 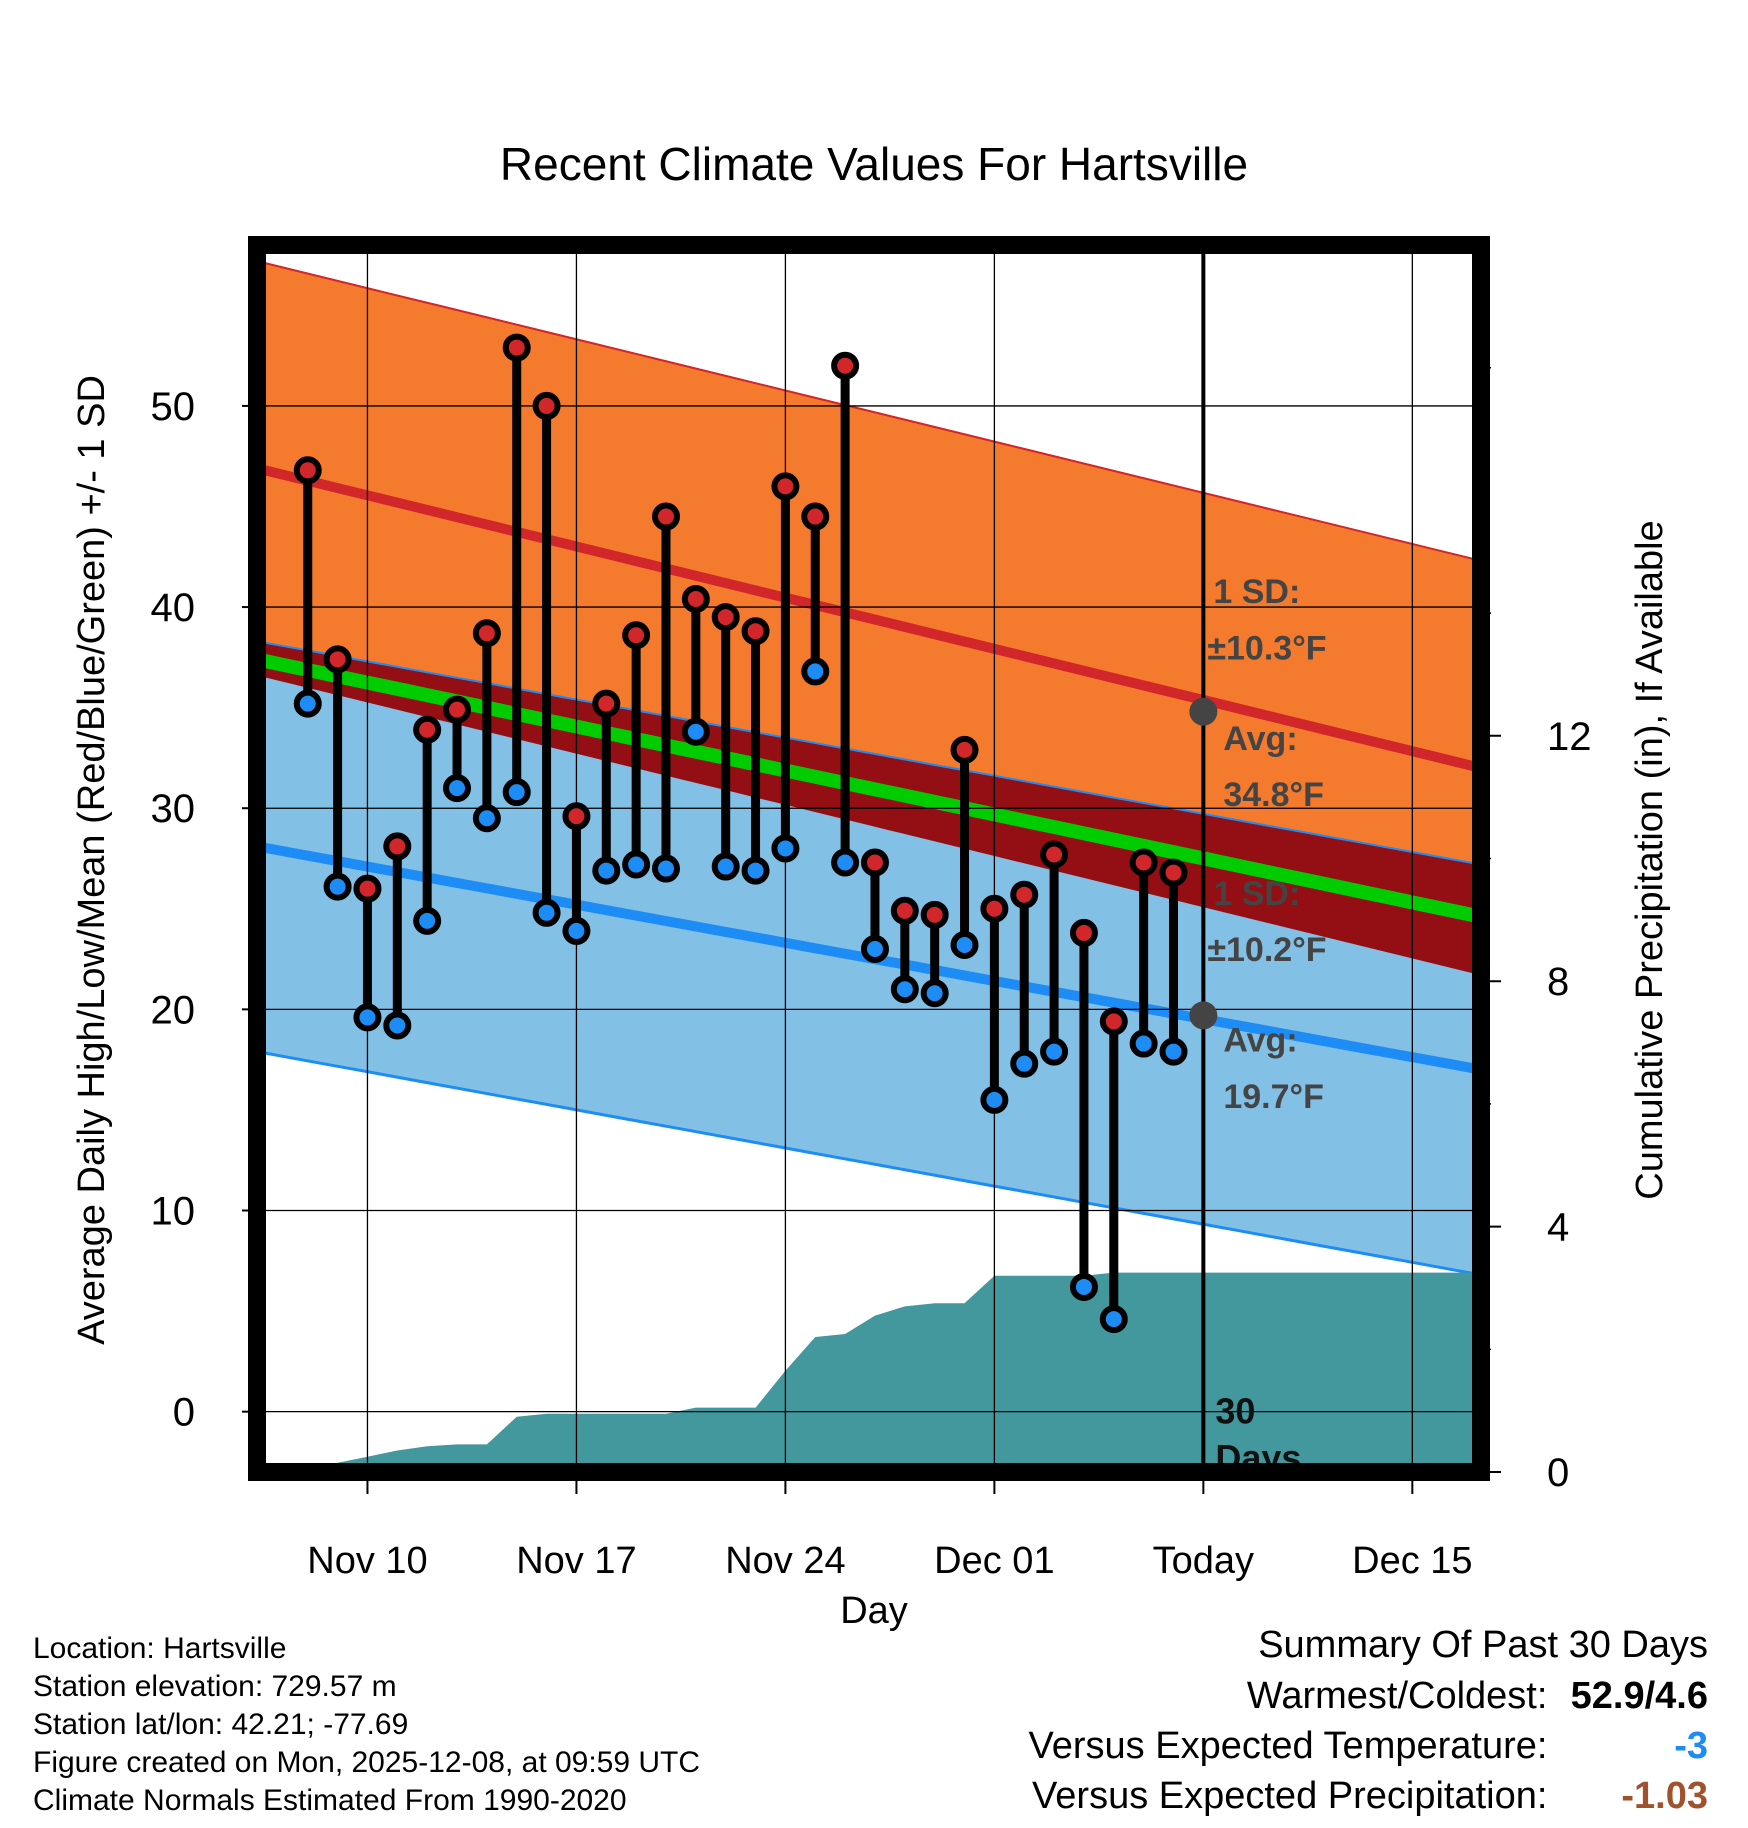 What do you see at coordinates (1203, 1561) in the screenshot?
I see `x-tick-label: Today` at bounding box center [1203, 1561].